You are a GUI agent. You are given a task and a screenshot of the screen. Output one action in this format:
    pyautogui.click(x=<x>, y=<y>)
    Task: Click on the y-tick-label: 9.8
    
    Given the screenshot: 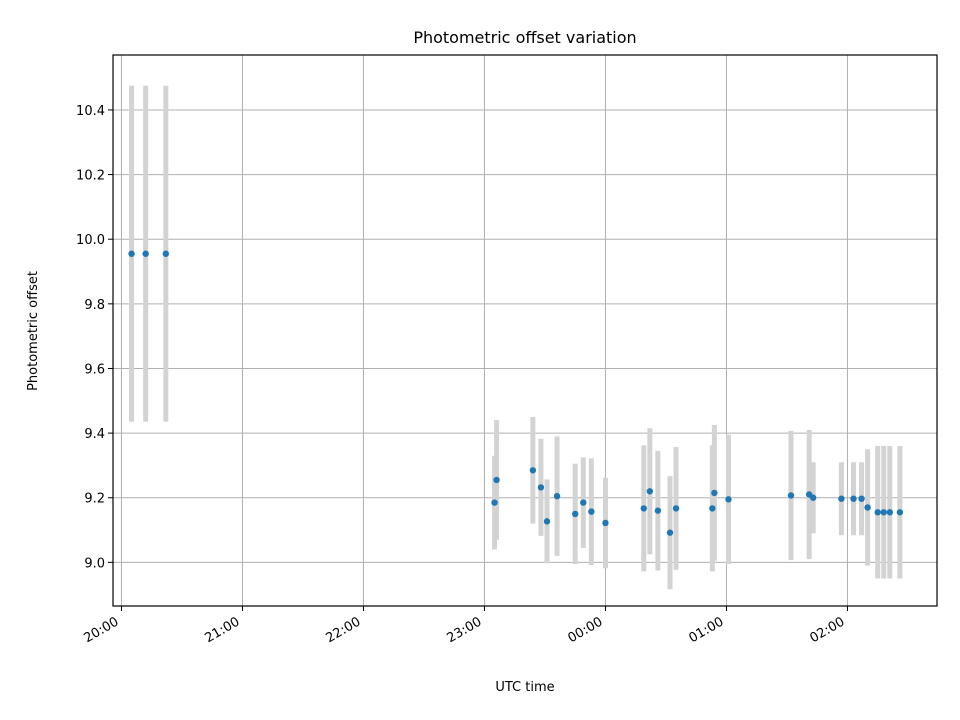 What is the action you would take?
    pyautogui.click(x=94, y=305)
    